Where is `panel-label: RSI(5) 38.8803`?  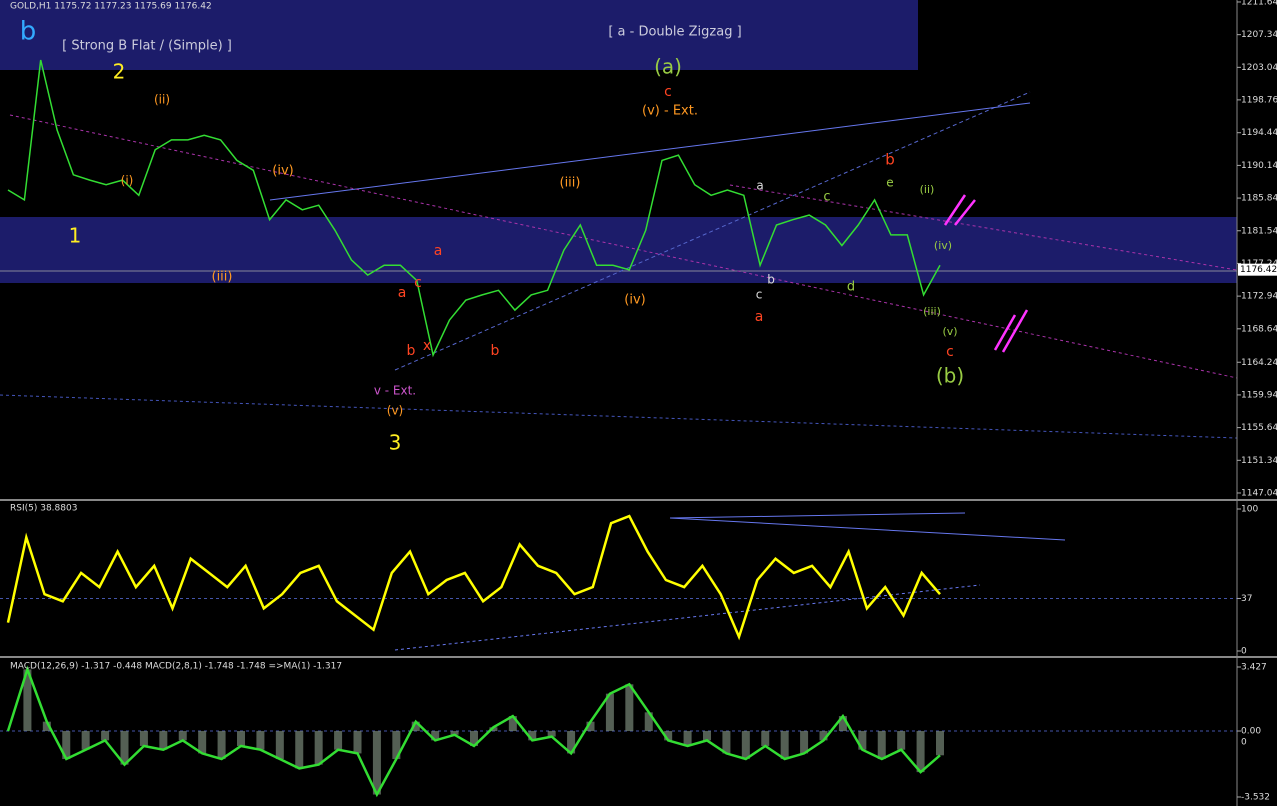
panel-label: RSI(5) 38.8803 is located at coordinates (43, 509).